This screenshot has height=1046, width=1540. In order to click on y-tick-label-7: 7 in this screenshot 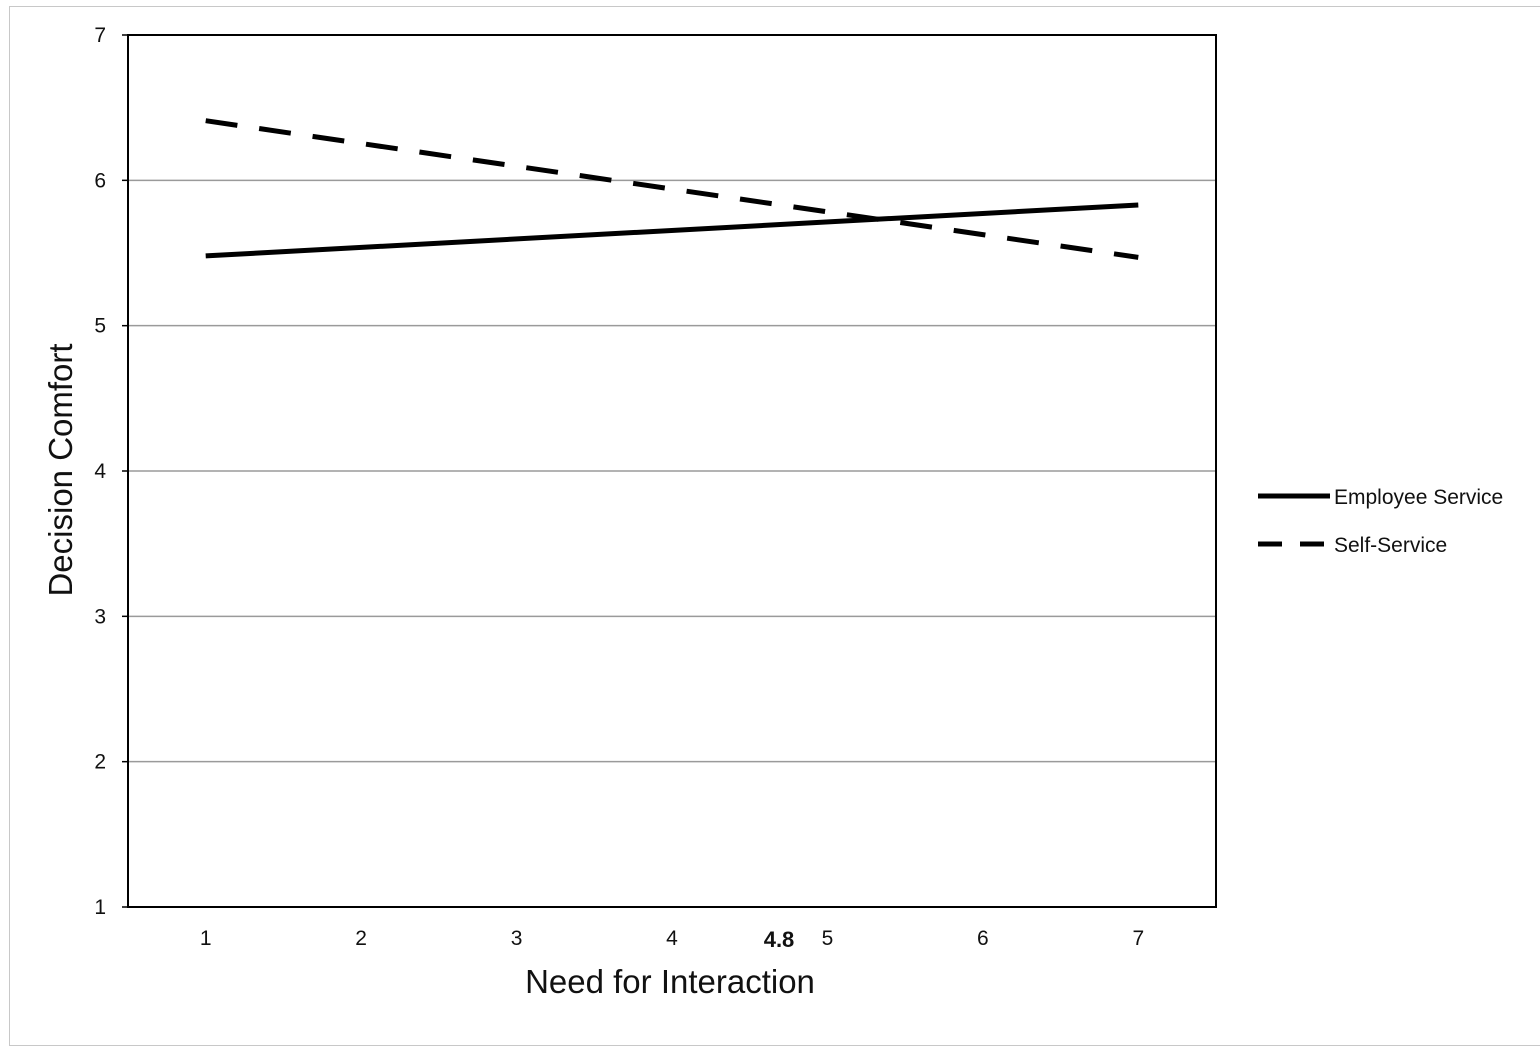, I will do `click(100, 35)`.